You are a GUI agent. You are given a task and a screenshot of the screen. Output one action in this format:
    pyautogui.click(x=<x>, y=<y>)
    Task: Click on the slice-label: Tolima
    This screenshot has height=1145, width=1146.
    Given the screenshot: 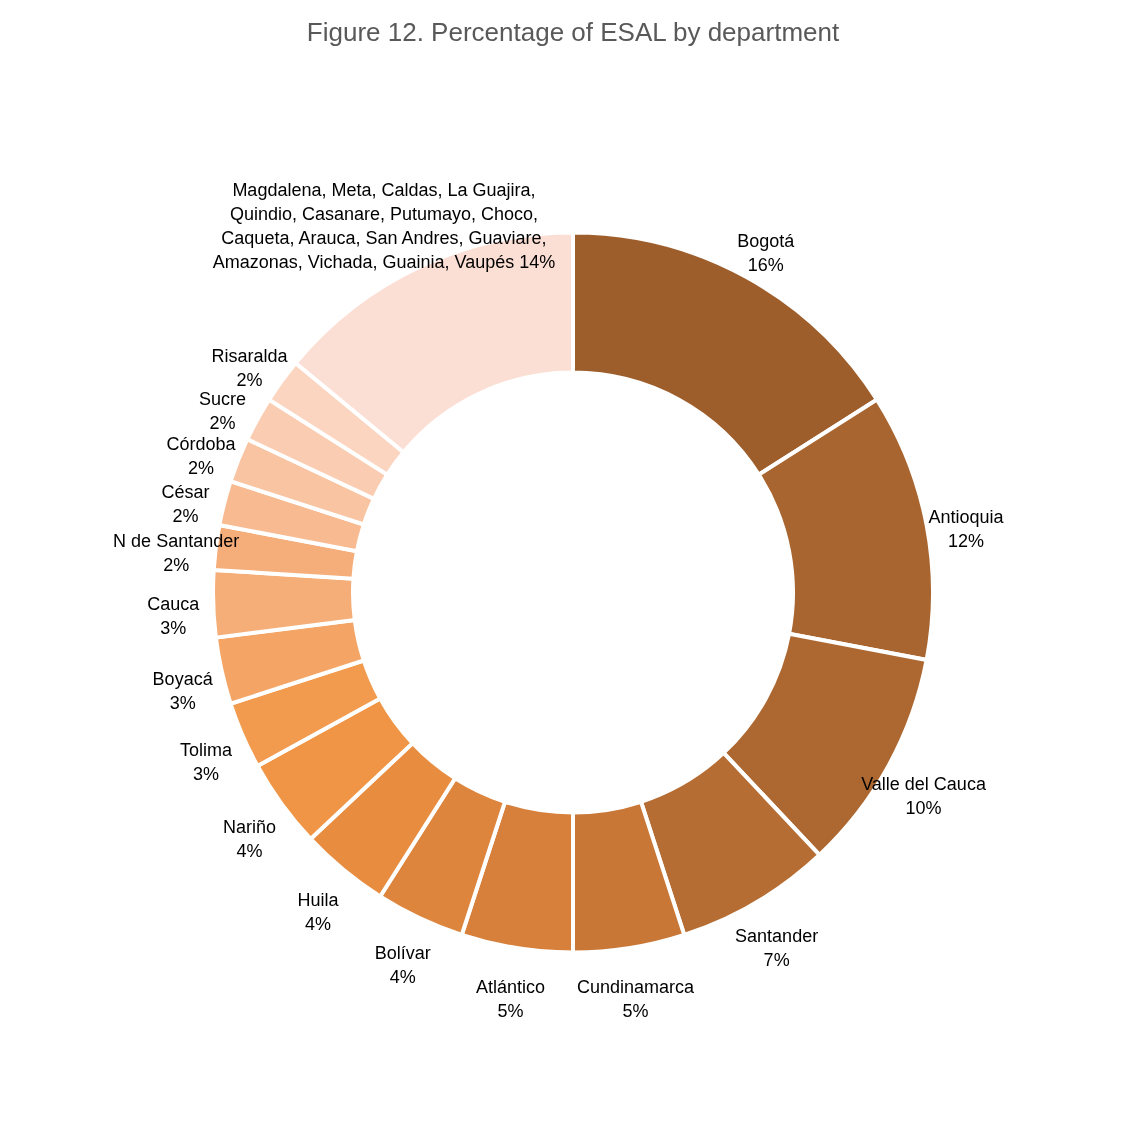 What is the action you would take?
    pyautogui.click(x=206, y=750)
    